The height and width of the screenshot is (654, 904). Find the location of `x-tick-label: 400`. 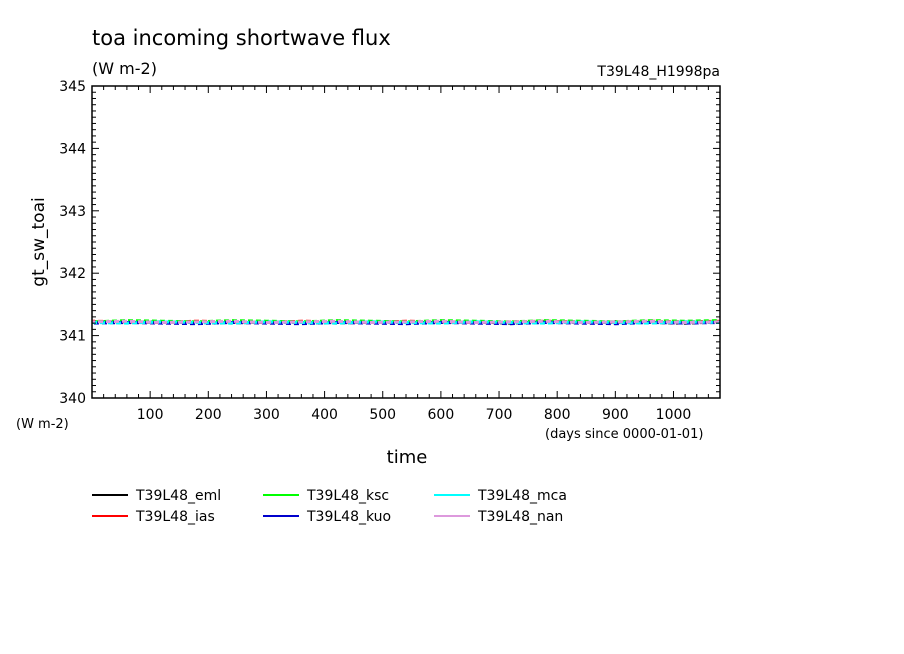

x-tick-label: 400 is located at coordinates (324, 415).